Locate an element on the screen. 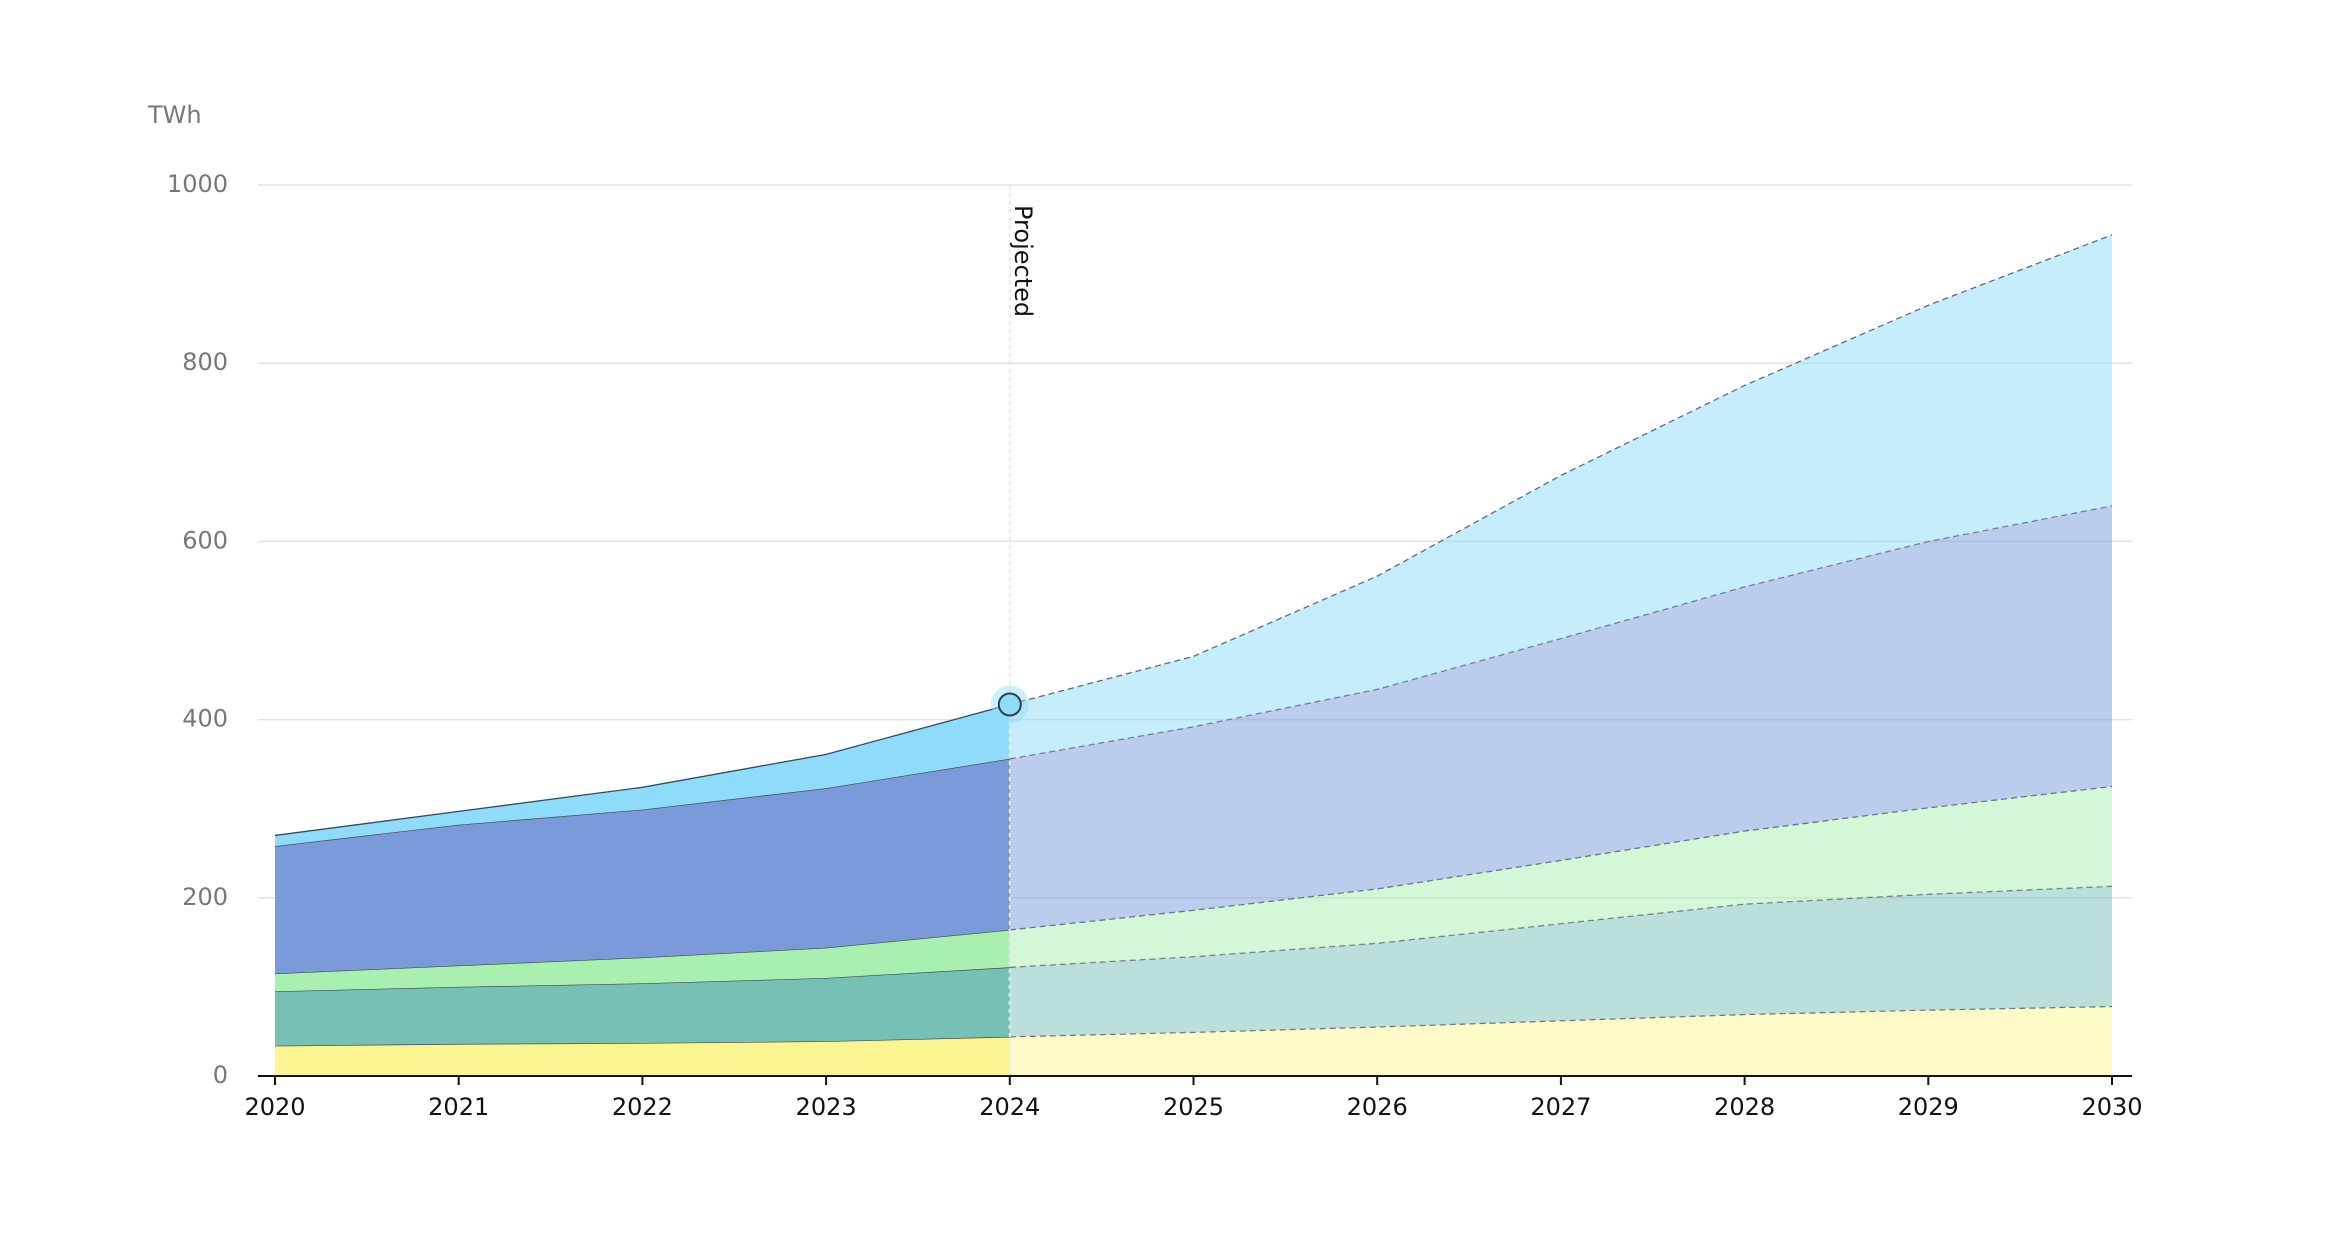 This screenshot has width=2336, height=1236. x-tick-label: 2029 is located at coordinates (1928, 1107).